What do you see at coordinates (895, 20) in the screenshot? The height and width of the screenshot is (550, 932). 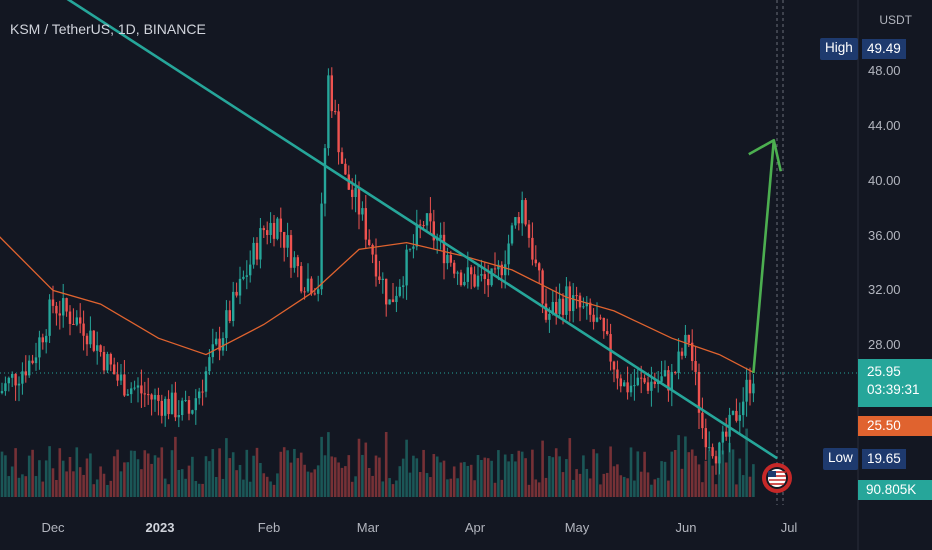 I see `currency-label: USDT` at bounding box center [895, 20].